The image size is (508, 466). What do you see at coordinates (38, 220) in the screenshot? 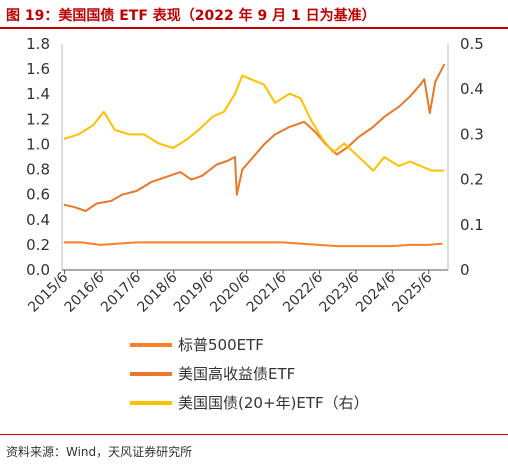
I see `y-left-tick-label: 0.4` at bounding box center [38, 220].